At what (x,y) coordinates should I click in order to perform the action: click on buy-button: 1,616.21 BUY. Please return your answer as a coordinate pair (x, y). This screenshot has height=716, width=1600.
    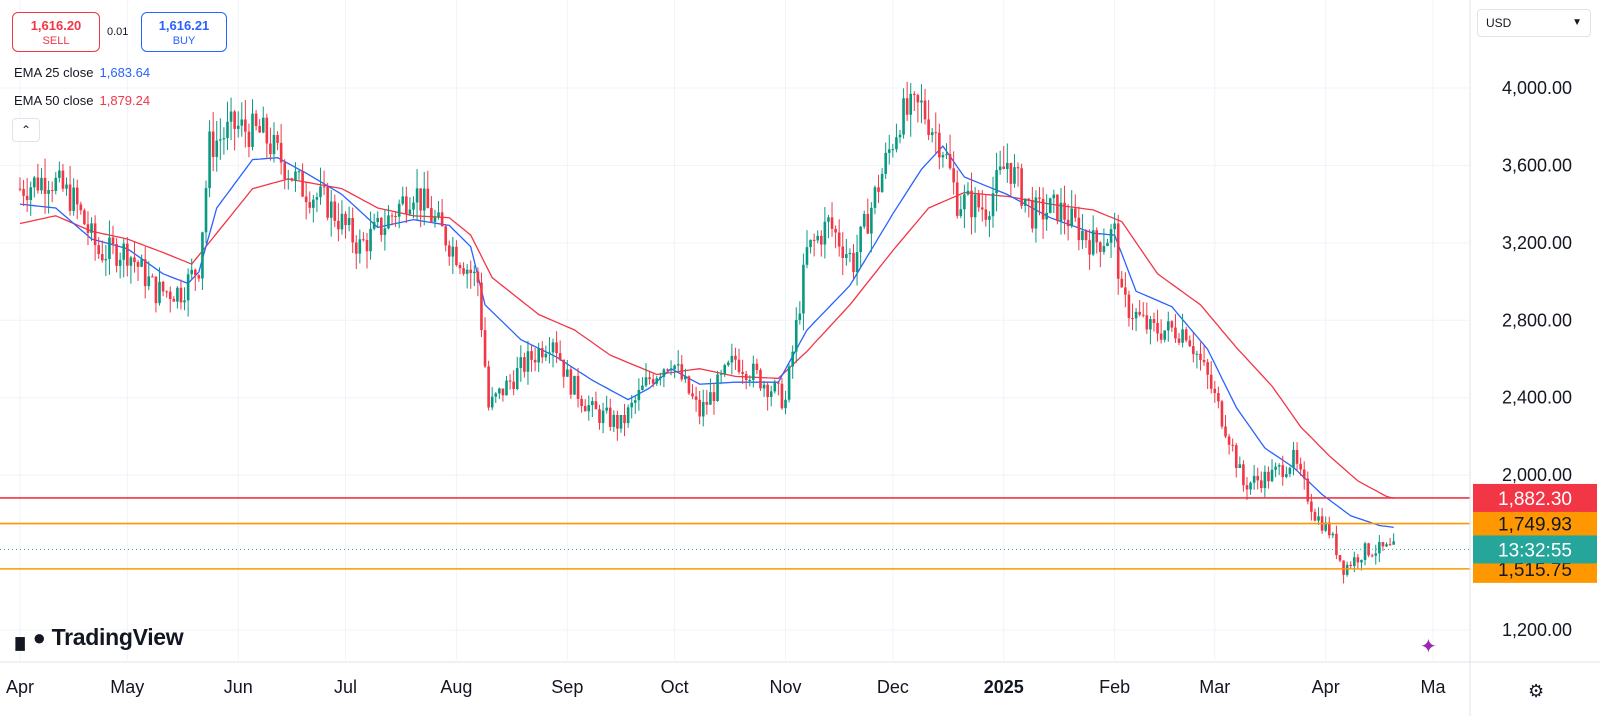
    Looking at the image, I should click on (184, 32).